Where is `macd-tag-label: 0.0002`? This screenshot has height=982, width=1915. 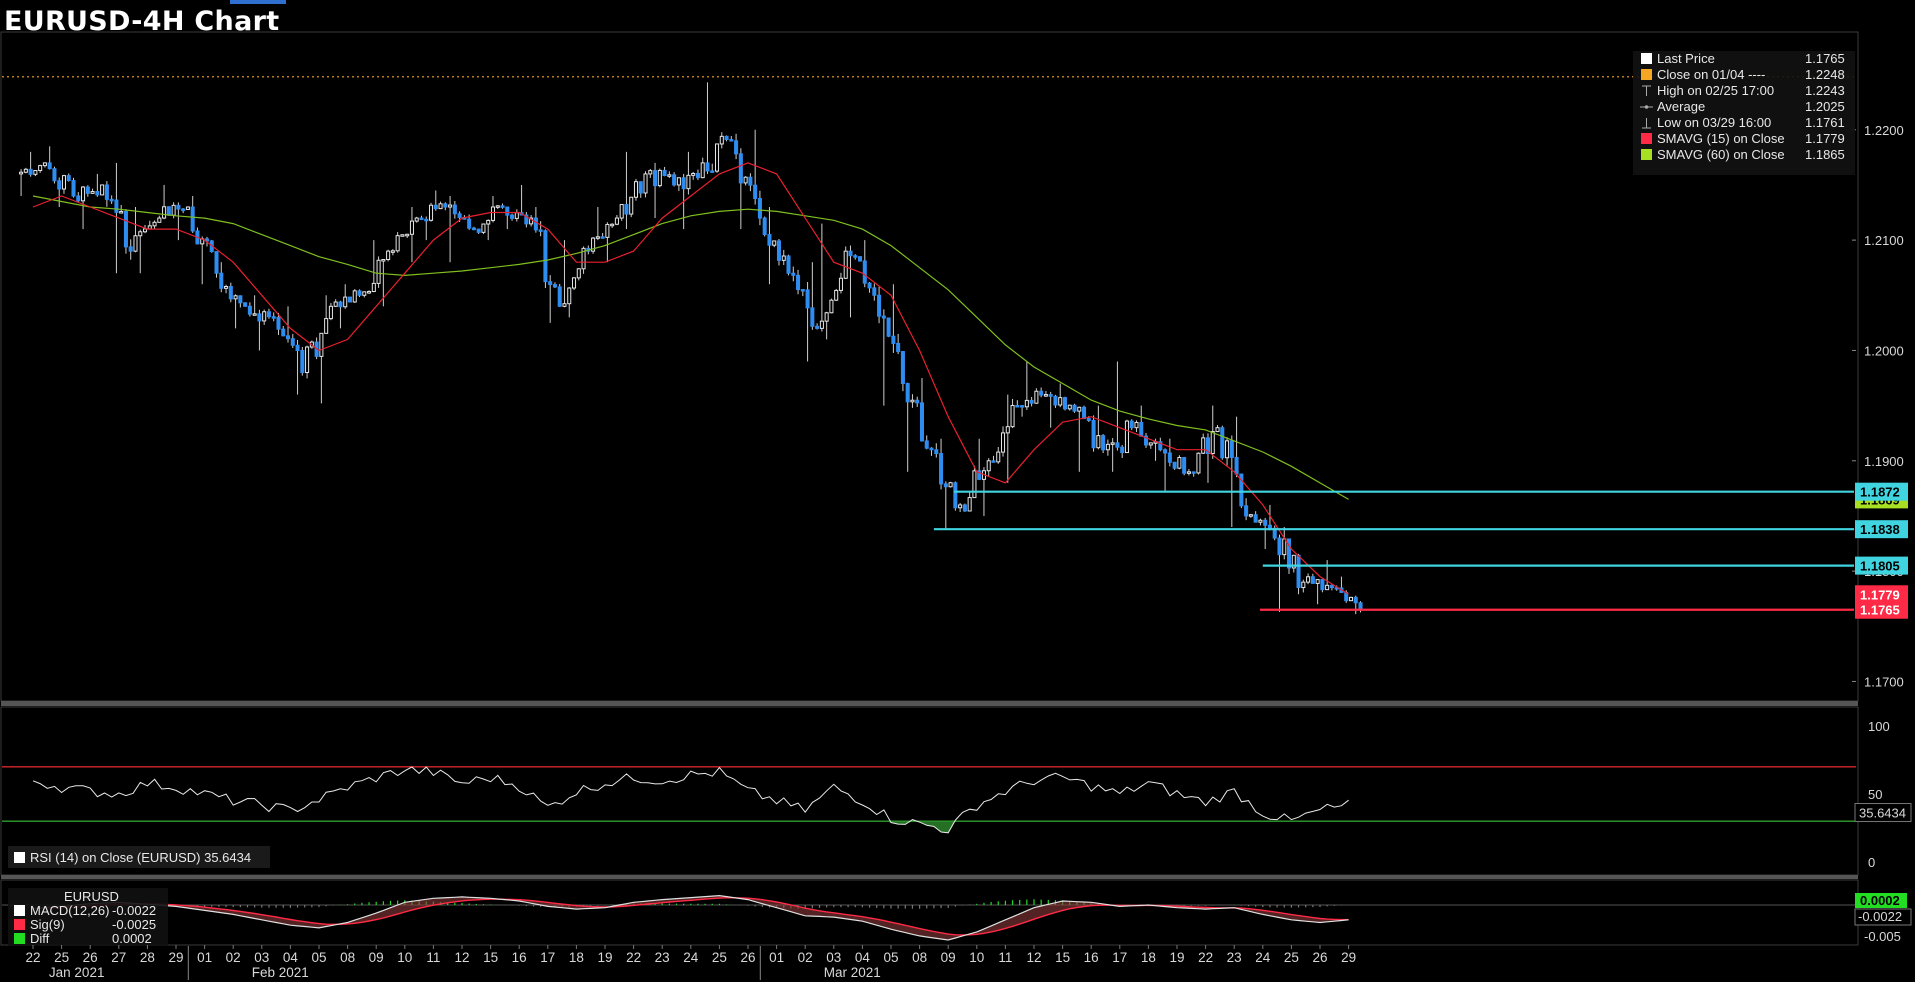
macd-tag-label: 0.0002 is located at coordinates (1880, 900).